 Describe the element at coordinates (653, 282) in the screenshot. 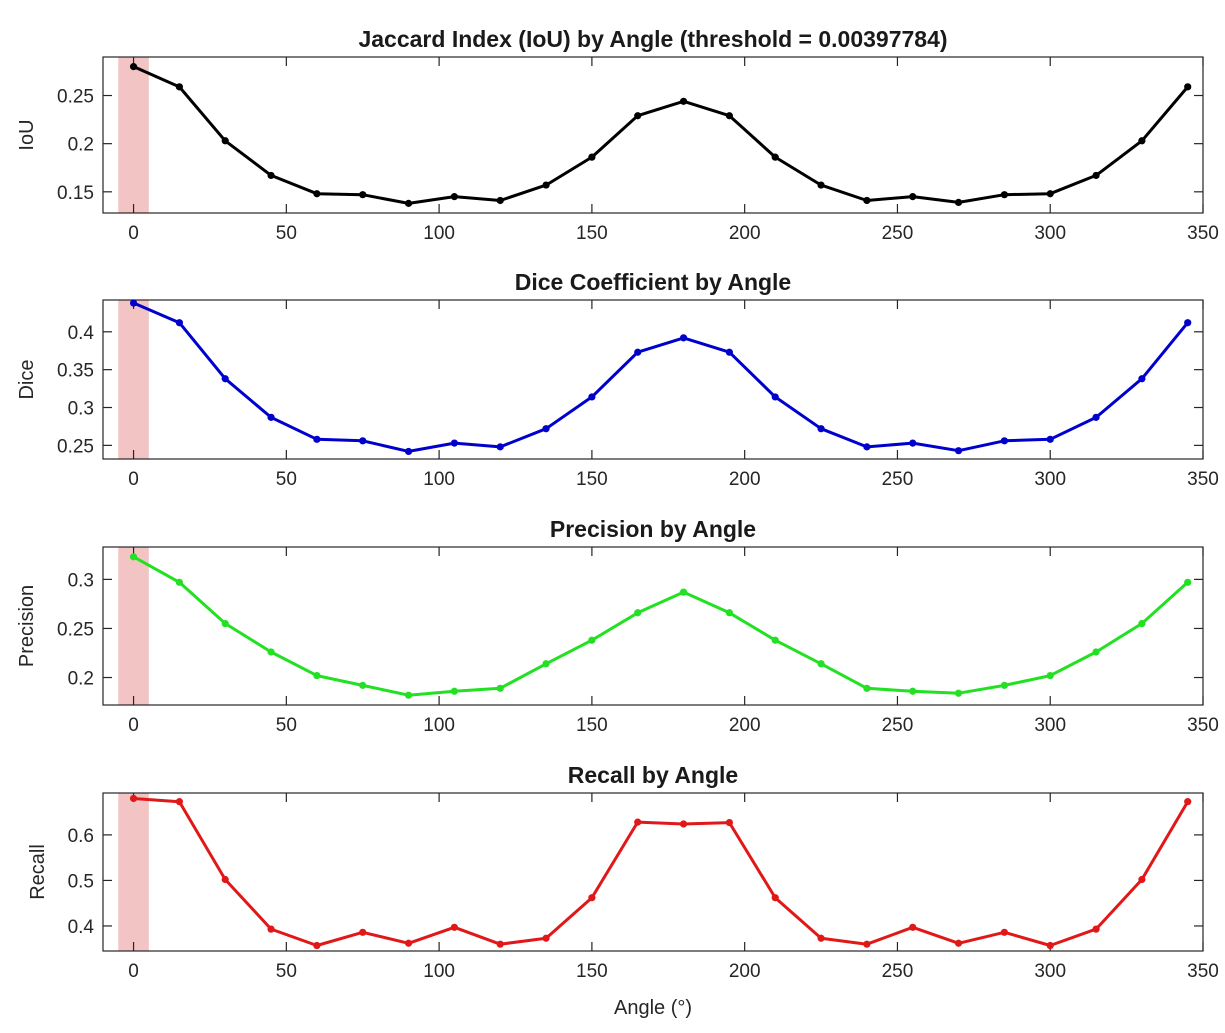

I see `chart-title: Dice Coefficient by Angle` at that location.